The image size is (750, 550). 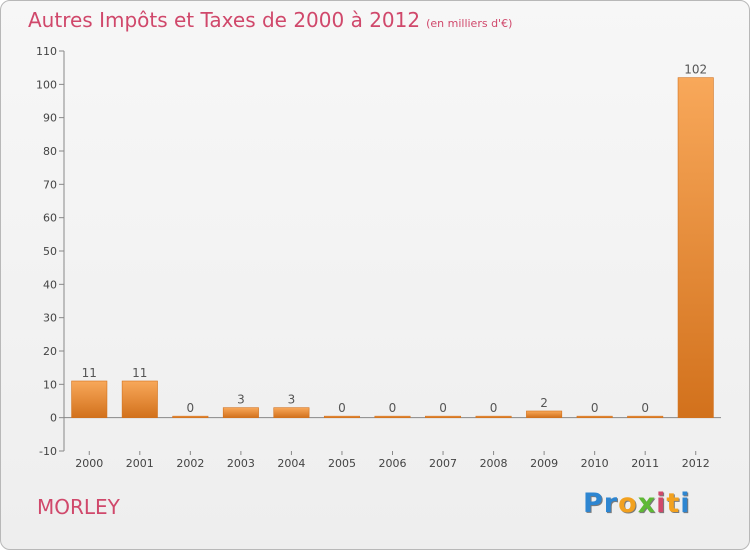 I want to click on proxiti-logo: Proxiti, so click(x=637, y=503).